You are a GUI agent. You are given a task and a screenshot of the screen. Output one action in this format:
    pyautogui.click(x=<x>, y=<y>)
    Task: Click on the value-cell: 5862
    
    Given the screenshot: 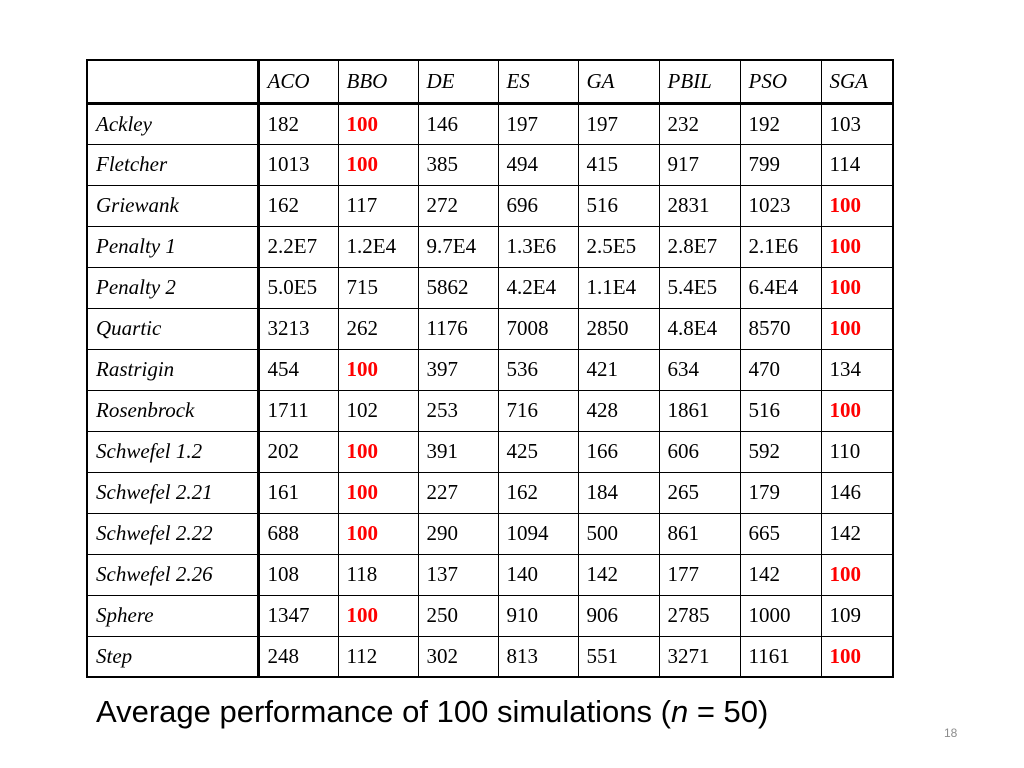 What is the action you would take?
    pyautogui.click(x=458, y=287)
    